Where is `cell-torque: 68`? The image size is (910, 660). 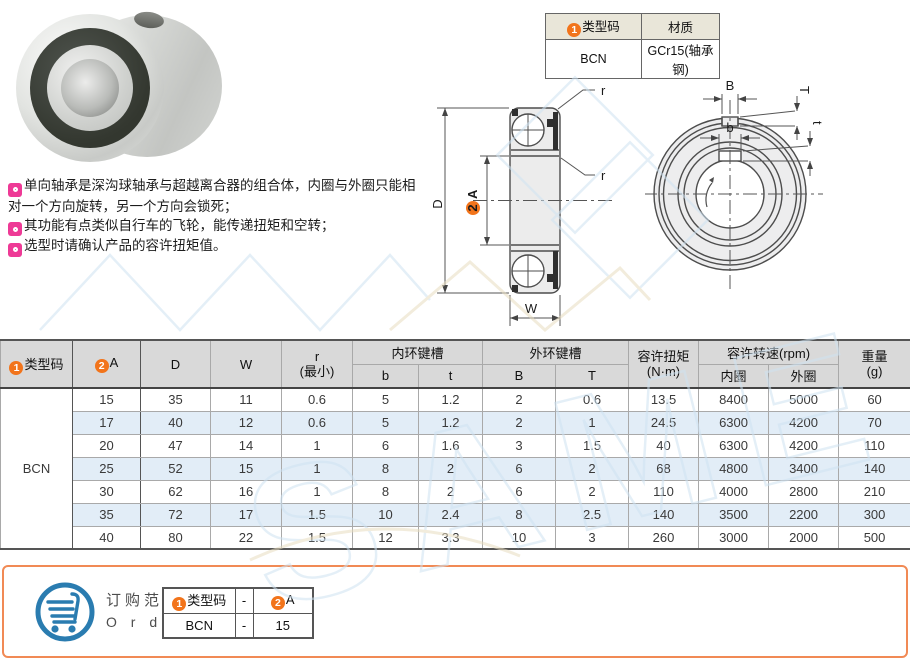
cell-torque: 68 is located at coordinates (664, 468).